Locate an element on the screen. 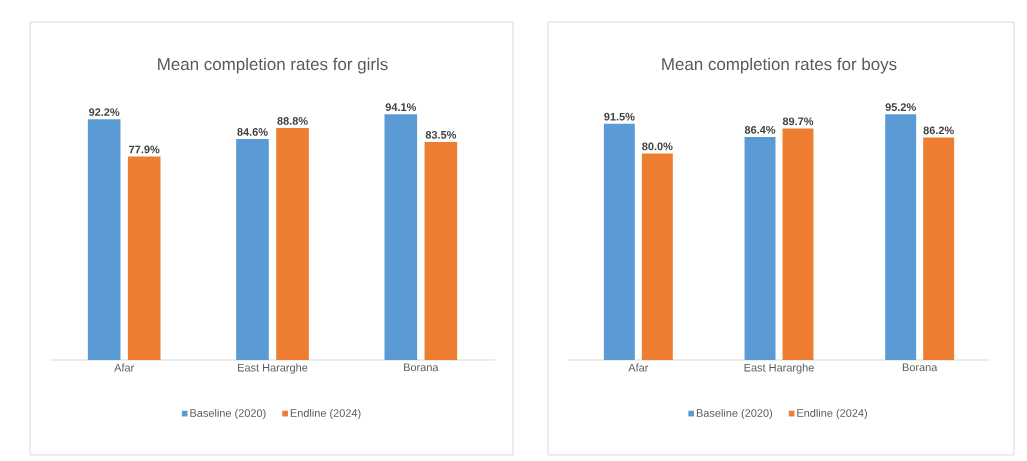 The image size is (1027, 461). data-label: 86.2% is located at coordinates (938, 130).